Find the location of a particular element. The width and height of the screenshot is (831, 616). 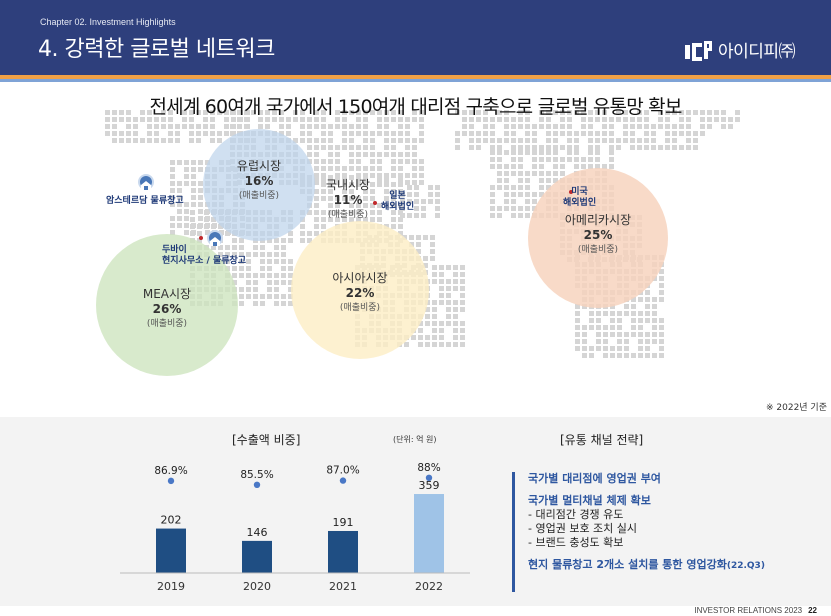

amsterdam-label: 암스테르담 물류창고 is located at coordinates (145, 201).